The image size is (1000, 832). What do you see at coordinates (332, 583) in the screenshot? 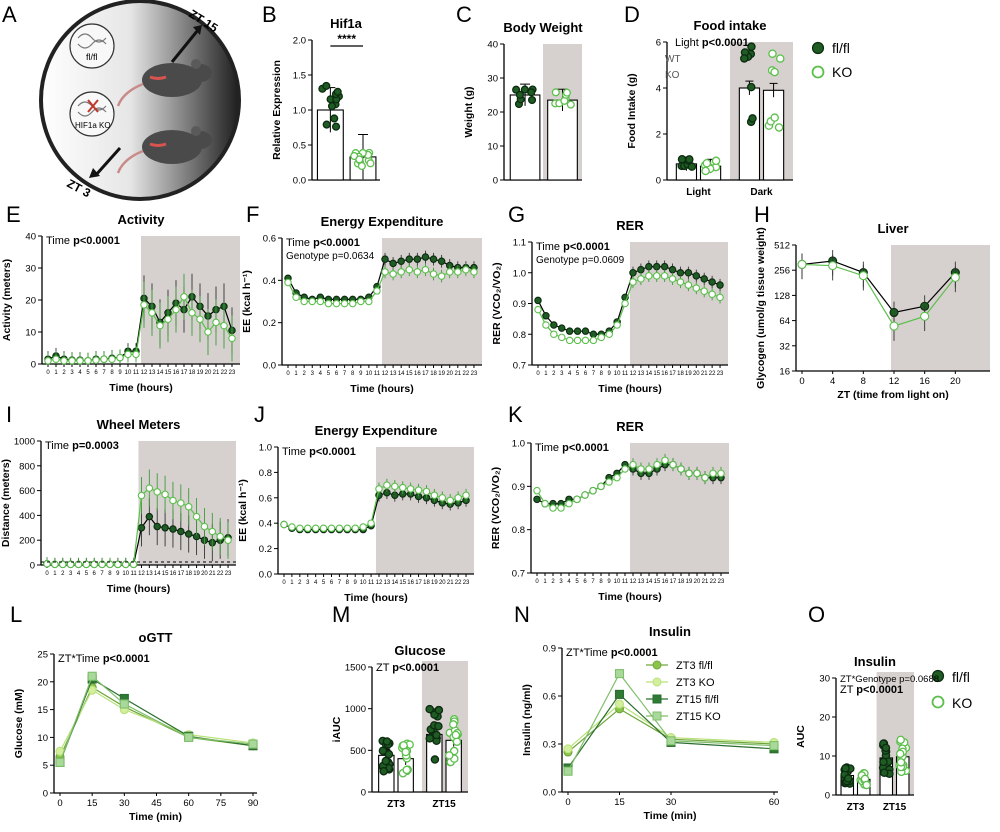
I see `x-tick-label: 6` at bounding box center [332, 583].